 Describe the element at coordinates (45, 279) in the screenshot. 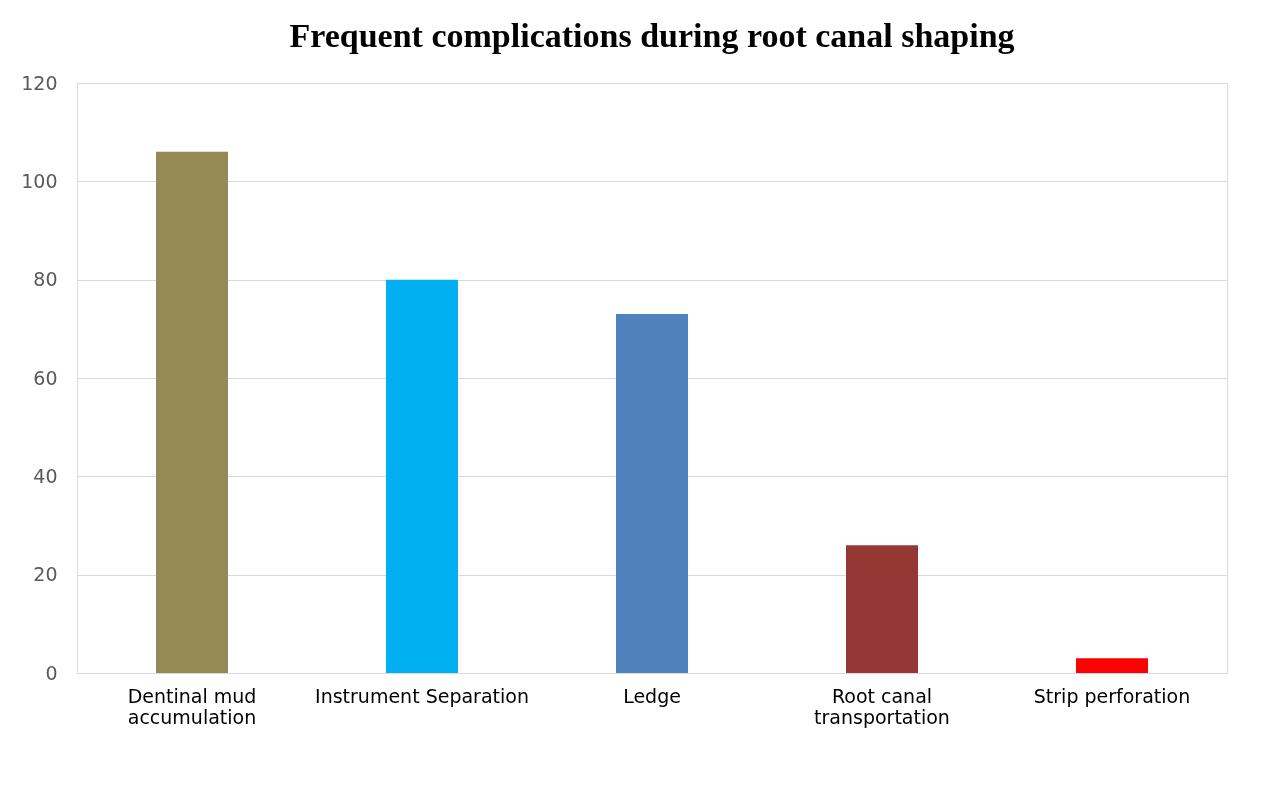

I see `y-tick-label: 80` at that location.